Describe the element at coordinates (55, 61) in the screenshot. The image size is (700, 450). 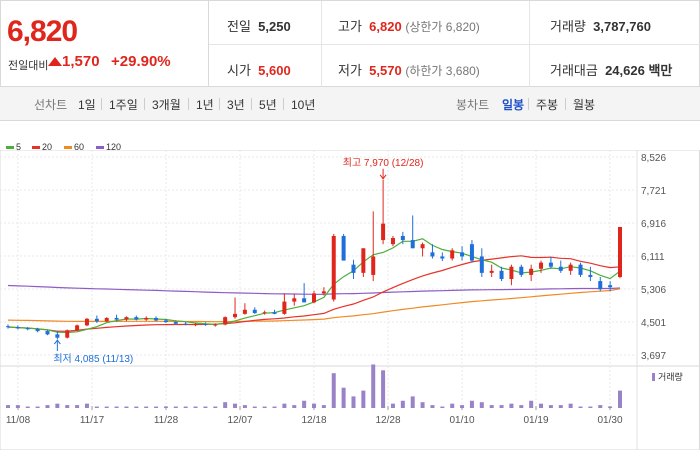
I see `up-arrow-icon` at that location.